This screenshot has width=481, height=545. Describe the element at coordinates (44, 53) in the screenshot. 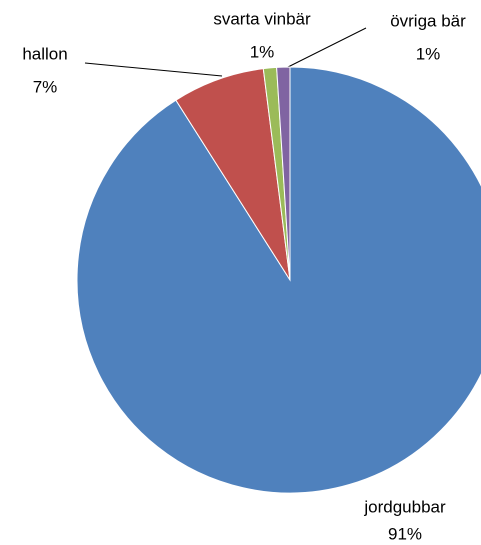

I see `slice-label: hallon` at that location.